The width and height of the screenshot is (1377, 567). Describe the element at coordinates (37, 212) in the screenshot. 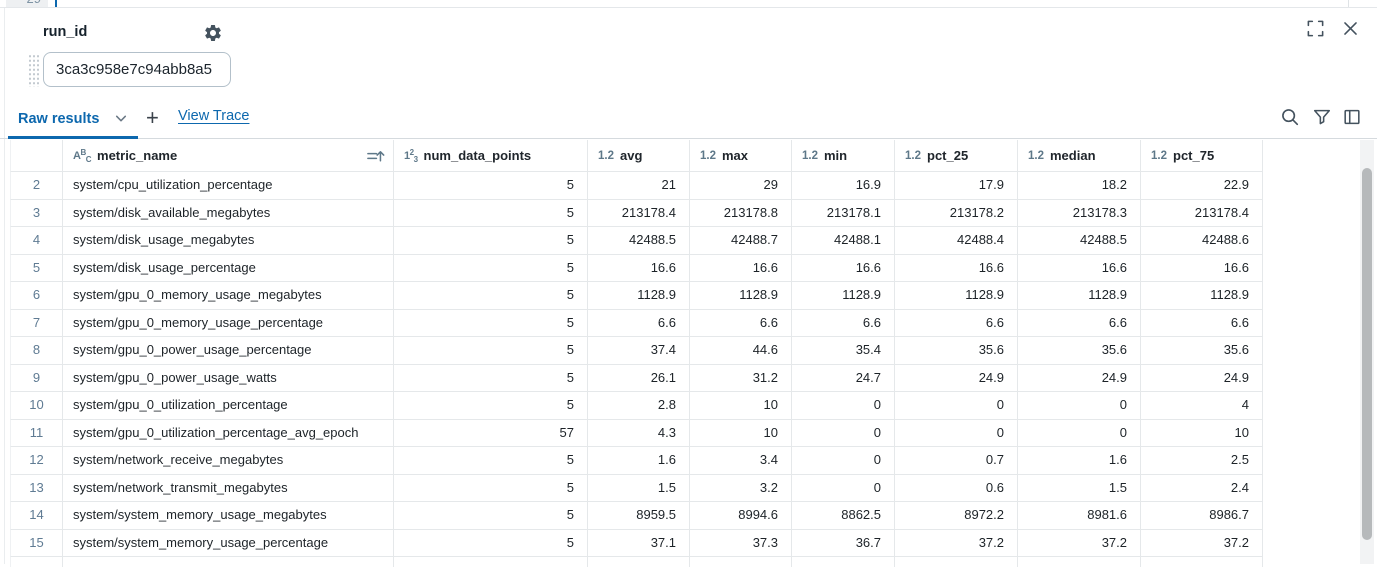

I see `row-number: 3` at that location.